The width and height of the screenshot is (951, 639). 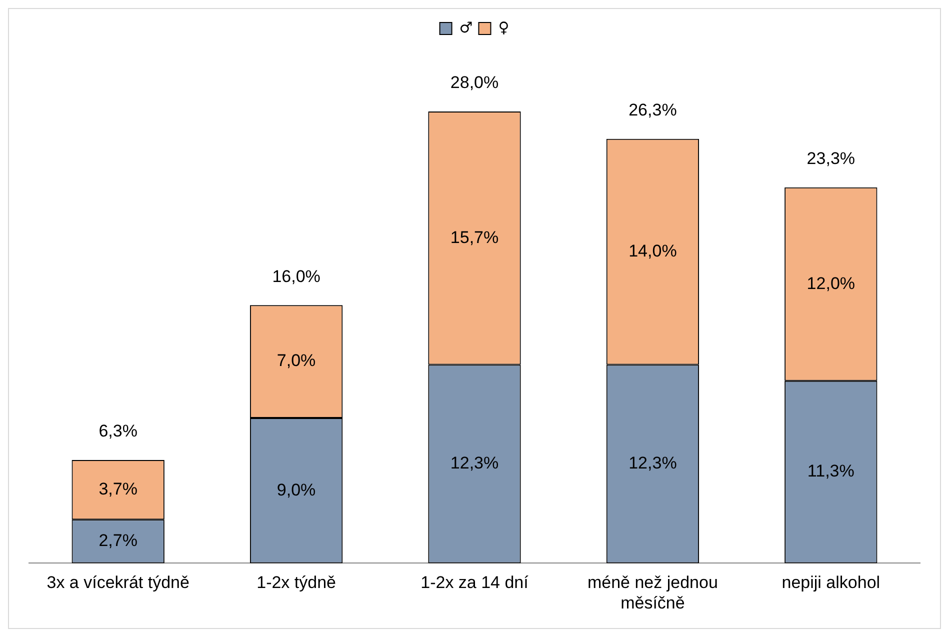 What do you see at coordinates (504, 27) in the screenshot?
I see `legend-label: ♀` at bounding box center [504, 27].